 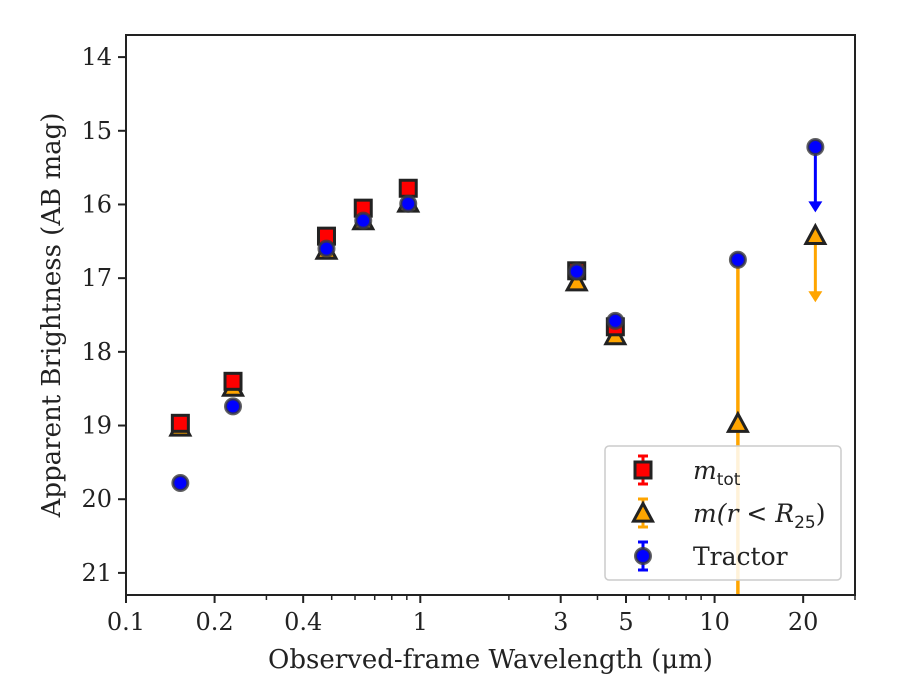 I want to click on x-tick-label-0: 0.1, so click(x=126, y=622).